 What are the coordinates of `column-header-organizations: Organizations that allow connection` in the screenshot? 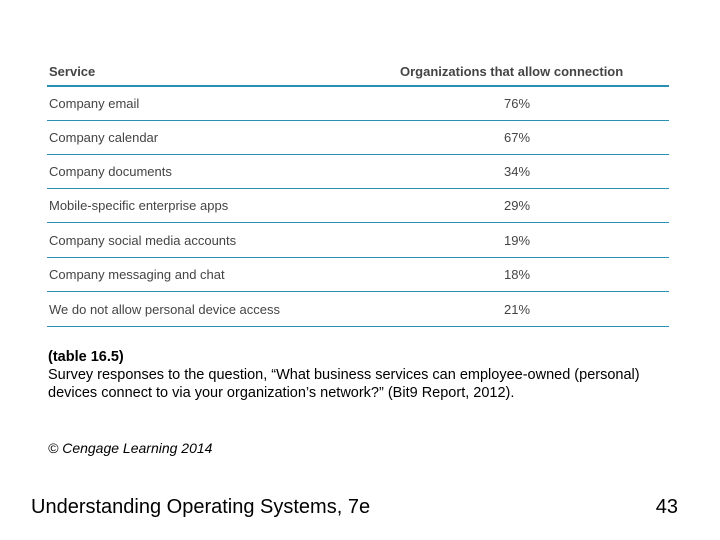 It's located at (512, 71).